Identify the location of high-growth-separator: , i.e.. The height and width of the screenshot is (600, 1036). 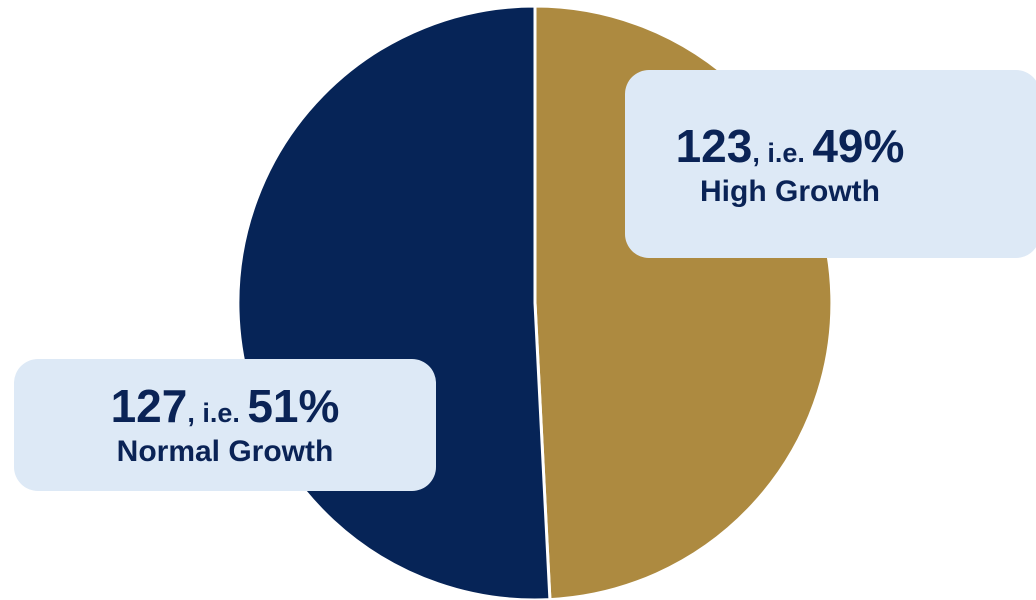
(782, 153).